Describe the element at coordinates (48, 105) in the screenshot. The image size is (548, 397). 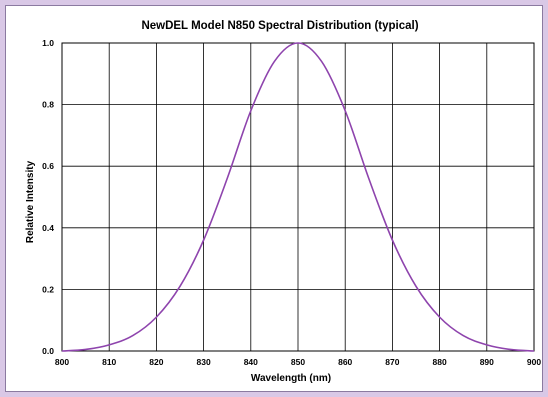
I see `y-tick-label: 0.8` at that location.